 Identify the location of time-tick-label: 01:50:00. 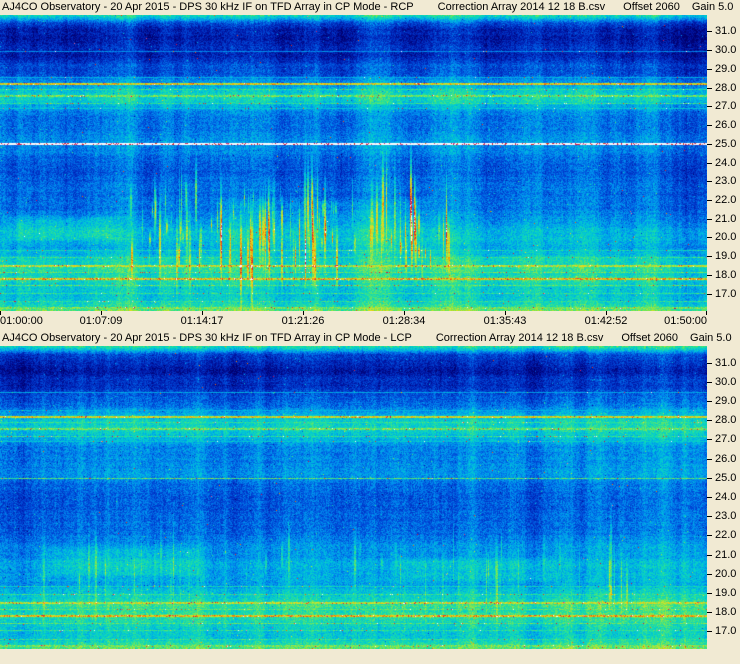
(685, 321).